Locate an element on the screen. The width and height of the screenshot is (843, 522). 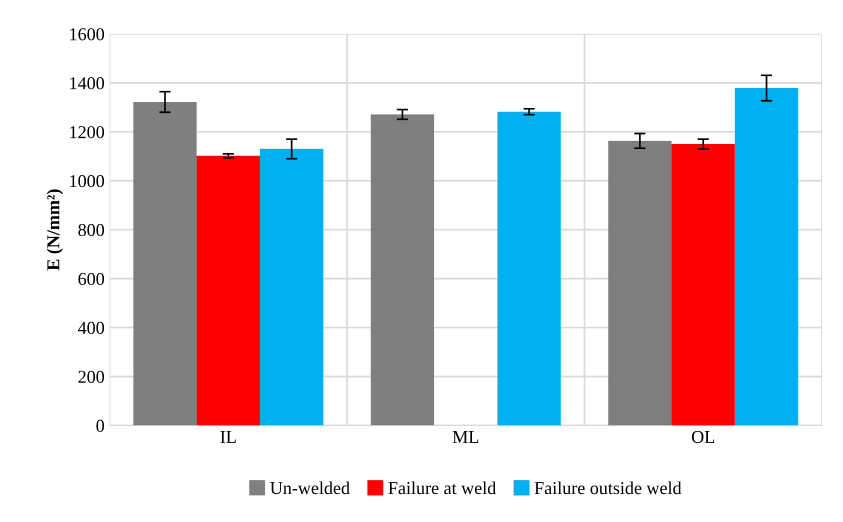
y-tick-label: 1000 is located at coordinates (87, 181).